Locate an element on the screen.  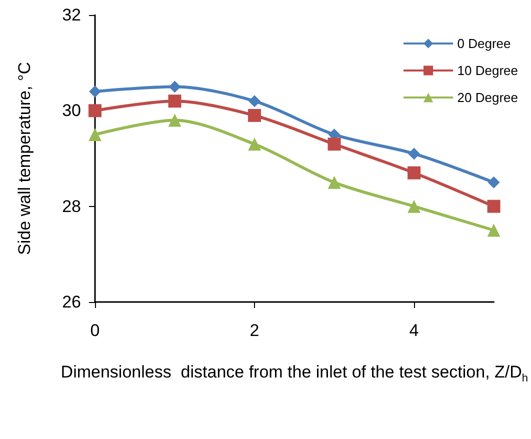
legend-label: 0 Degree is located at coordinates (484, 43).